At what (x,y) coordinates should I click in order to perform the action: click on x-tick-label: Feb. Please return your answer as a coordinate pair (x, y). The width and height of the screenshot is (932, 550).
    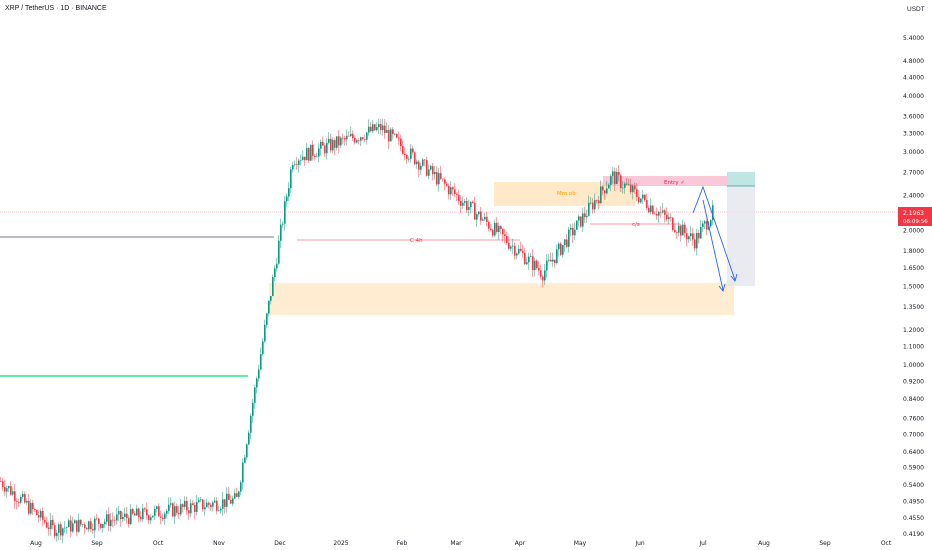
    Looking at the image, I should click on (402, 543).